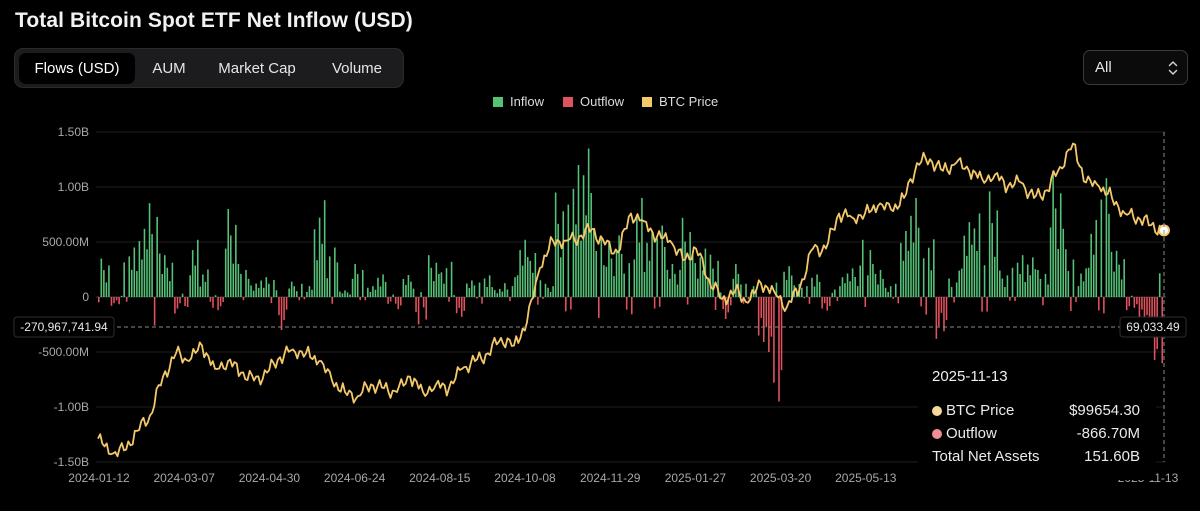 The height and width of the screenshot is (511, 1200). What do you see at coordinates (77, 68) in the screenshot?
I see `tab-flows: Flows (USD)` at bounding box center [77, 68].